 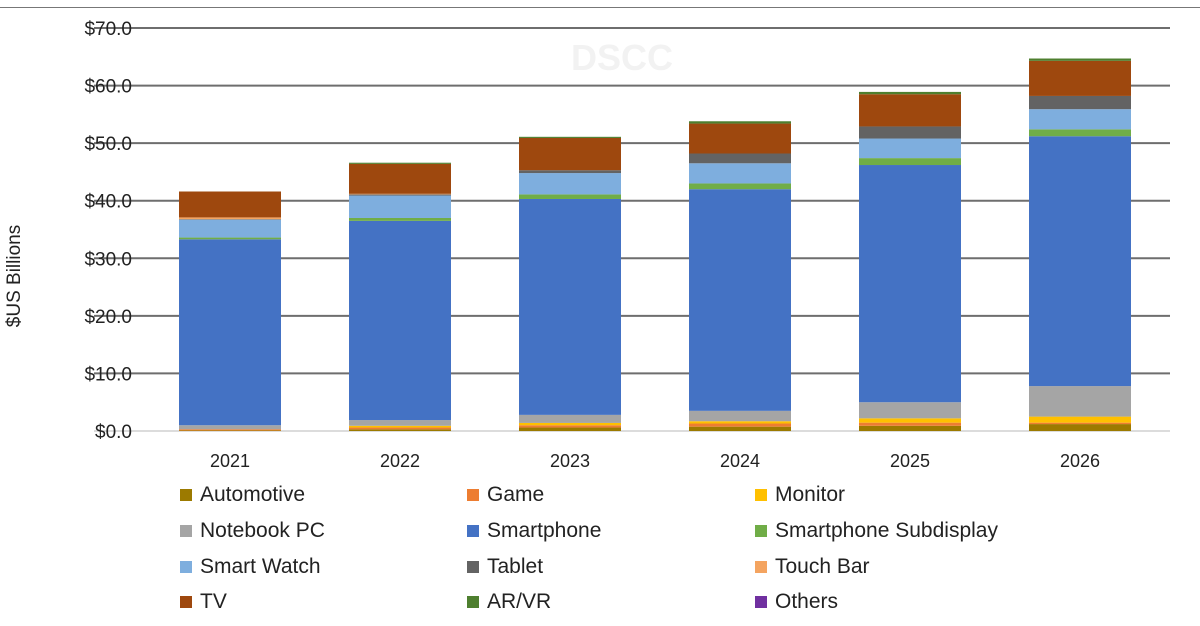 I want to click on legend-label: Touch Bar, so click(x=822, y=566).